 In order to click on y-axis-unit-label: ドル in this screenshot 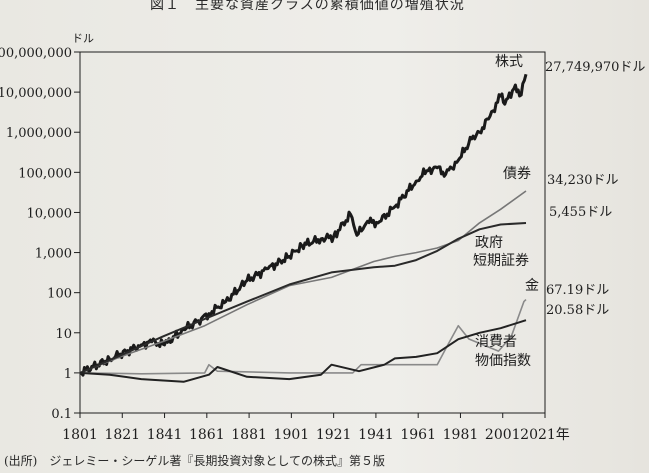, I will do `click(83, 38)`.